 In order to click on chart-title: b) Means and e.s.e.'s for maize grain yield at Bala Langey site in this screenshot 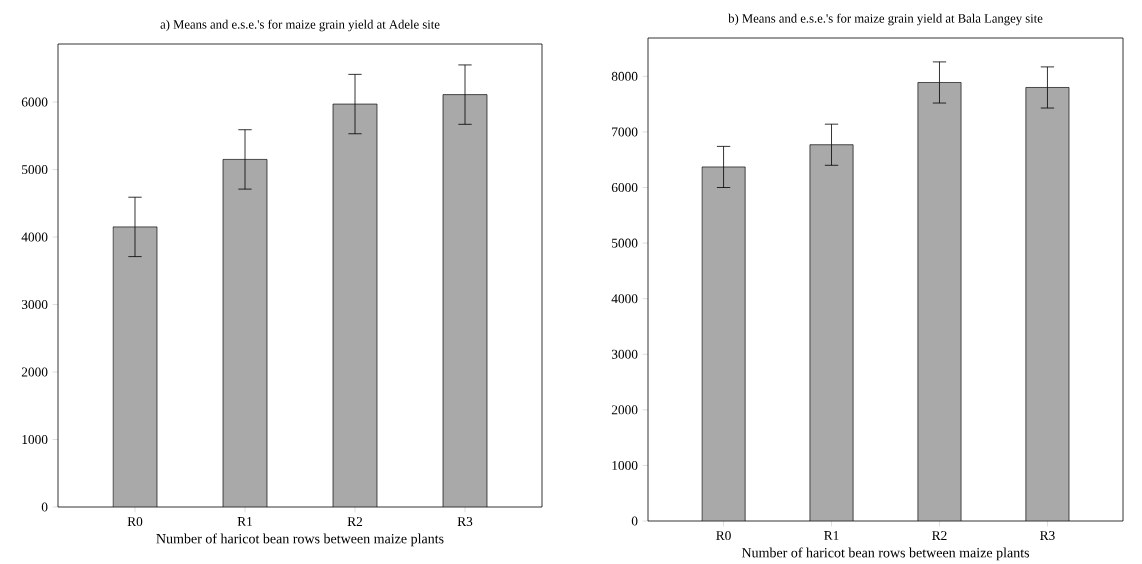, I will do `click(885, 19)`.